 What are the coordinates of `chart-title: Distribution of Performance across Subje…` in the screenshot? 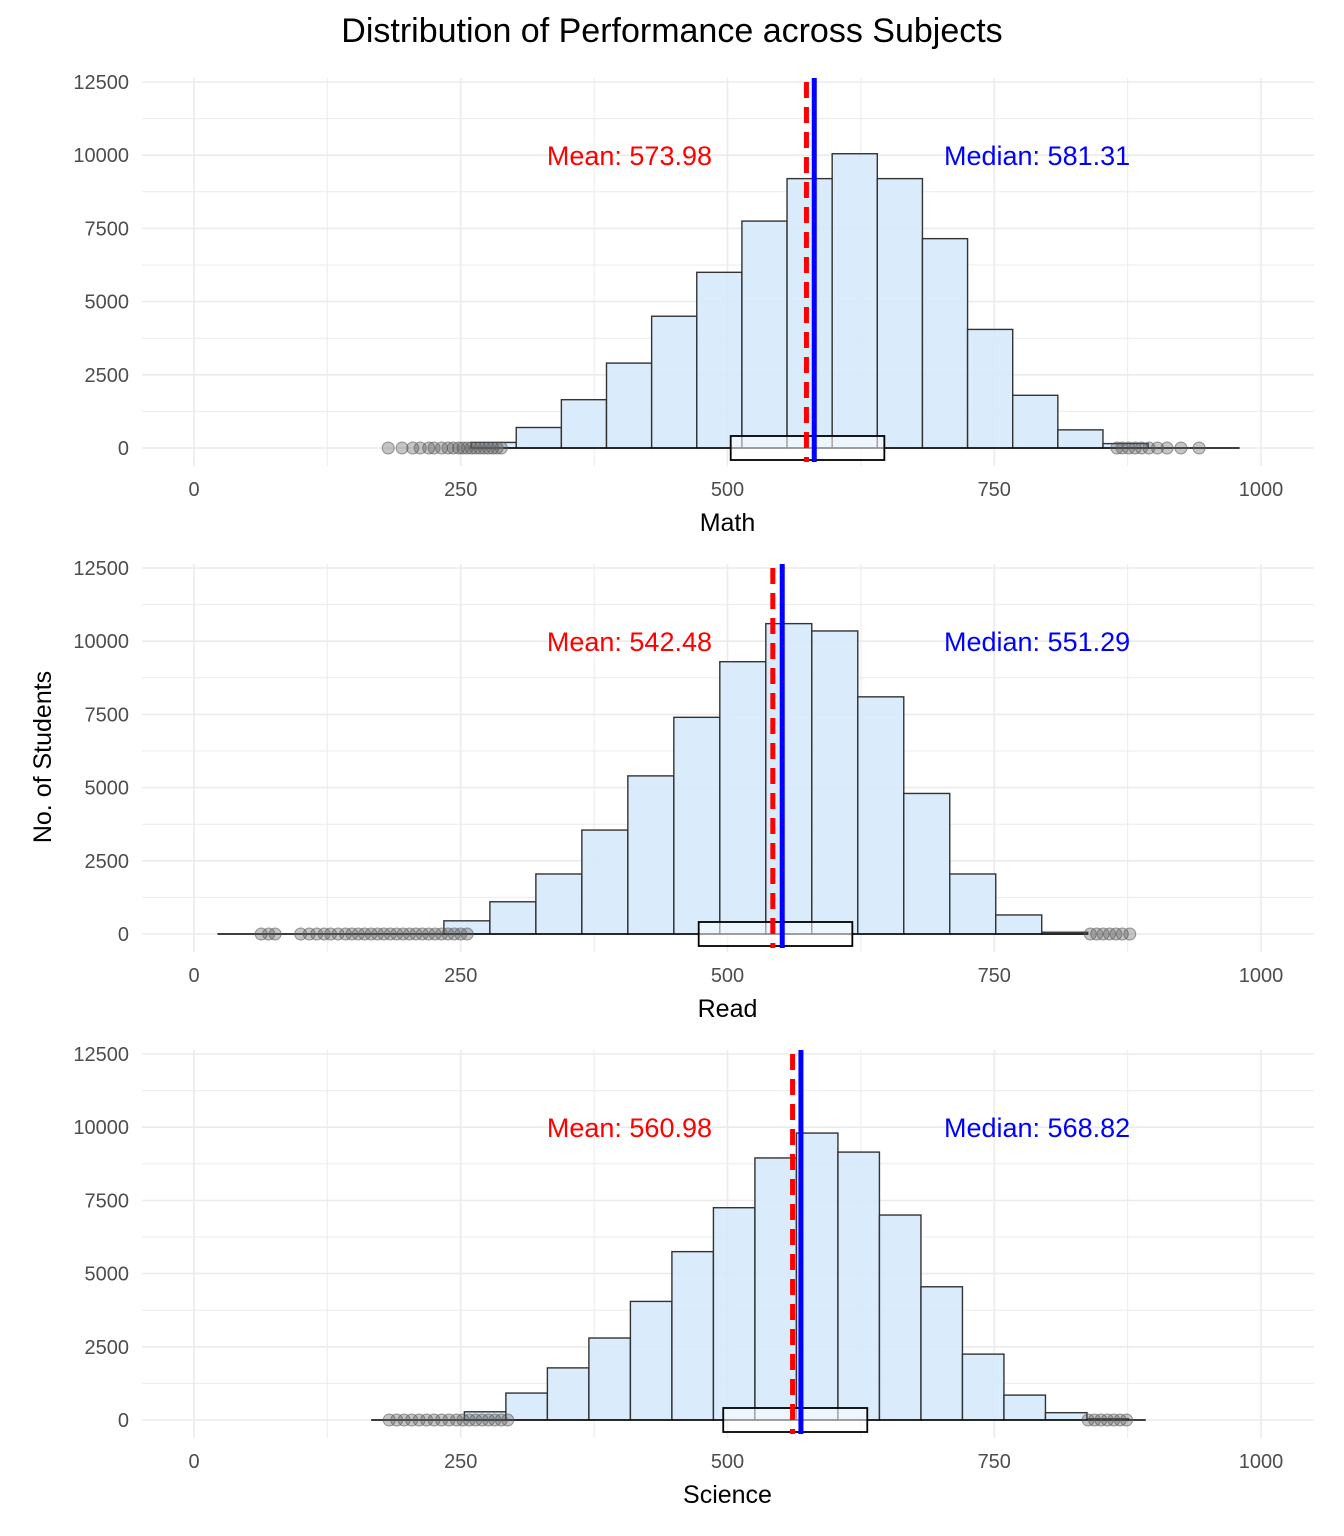 It's located at (671, 31).